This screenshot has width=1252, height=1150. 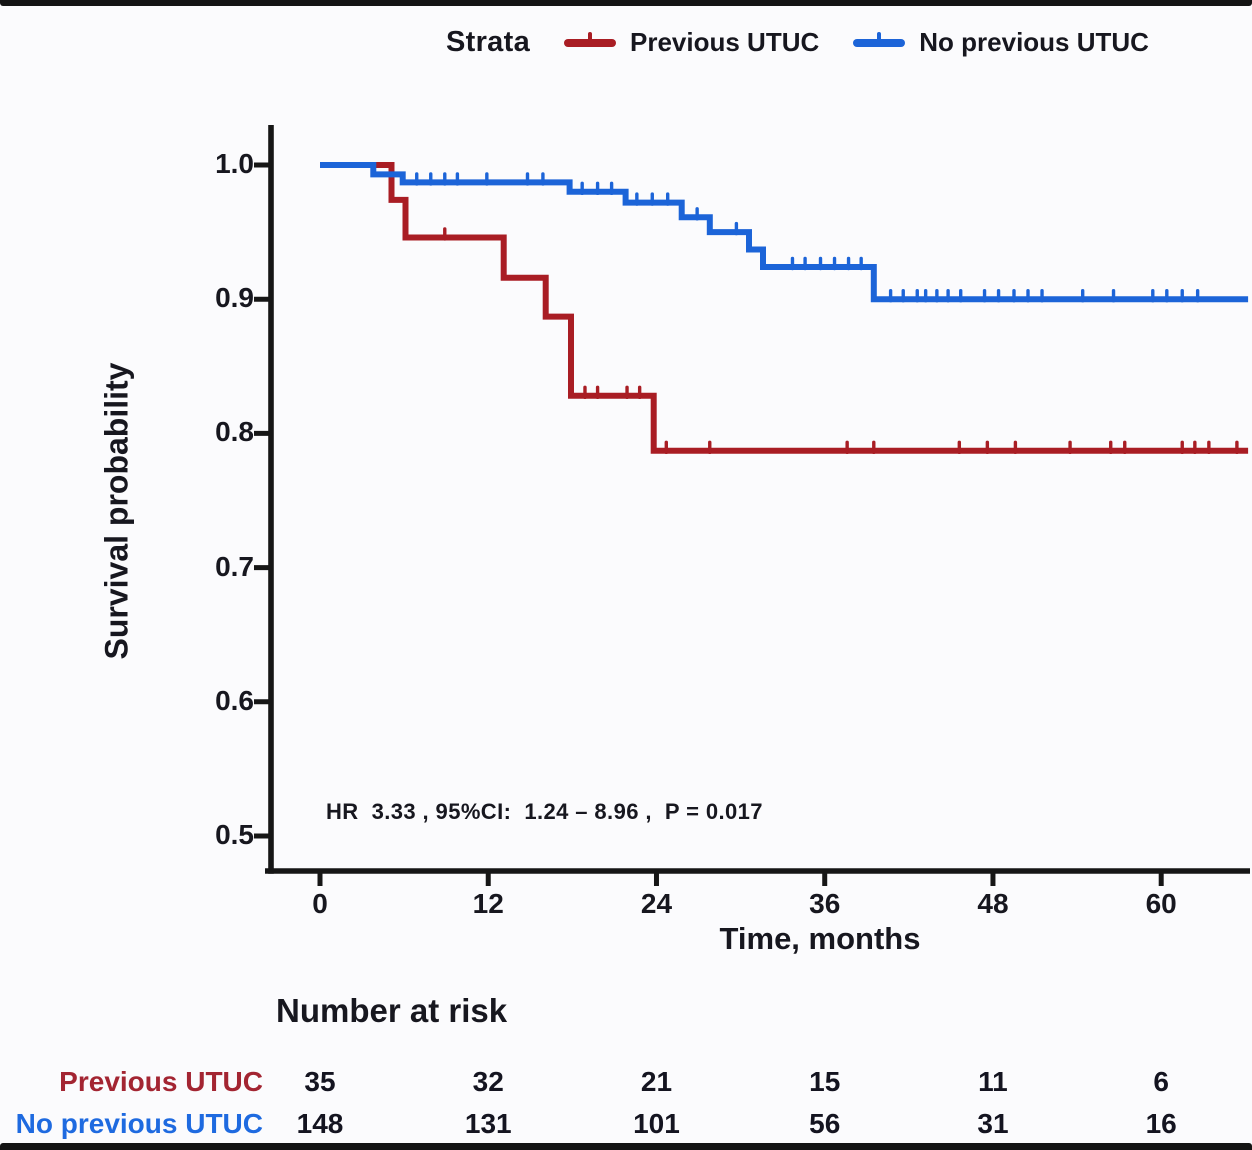 What do you see at coordinates (488, 1081) in the screenshot?
I see `risk-value: 32` at bounding box center [488, 1081].